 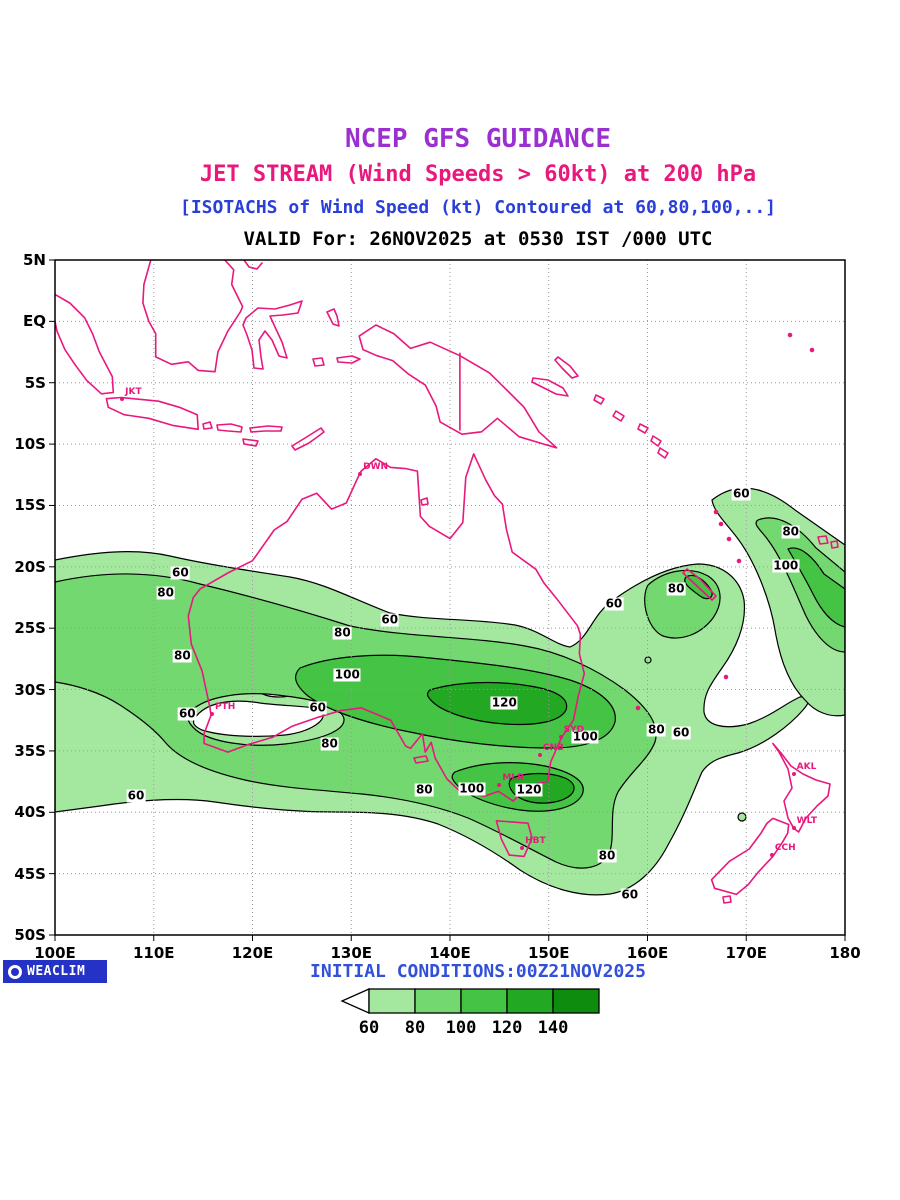 What do you see at coordinates (266, 429) in the screenshot?
I see `coastline-flores` at bounding box center [266, 429].